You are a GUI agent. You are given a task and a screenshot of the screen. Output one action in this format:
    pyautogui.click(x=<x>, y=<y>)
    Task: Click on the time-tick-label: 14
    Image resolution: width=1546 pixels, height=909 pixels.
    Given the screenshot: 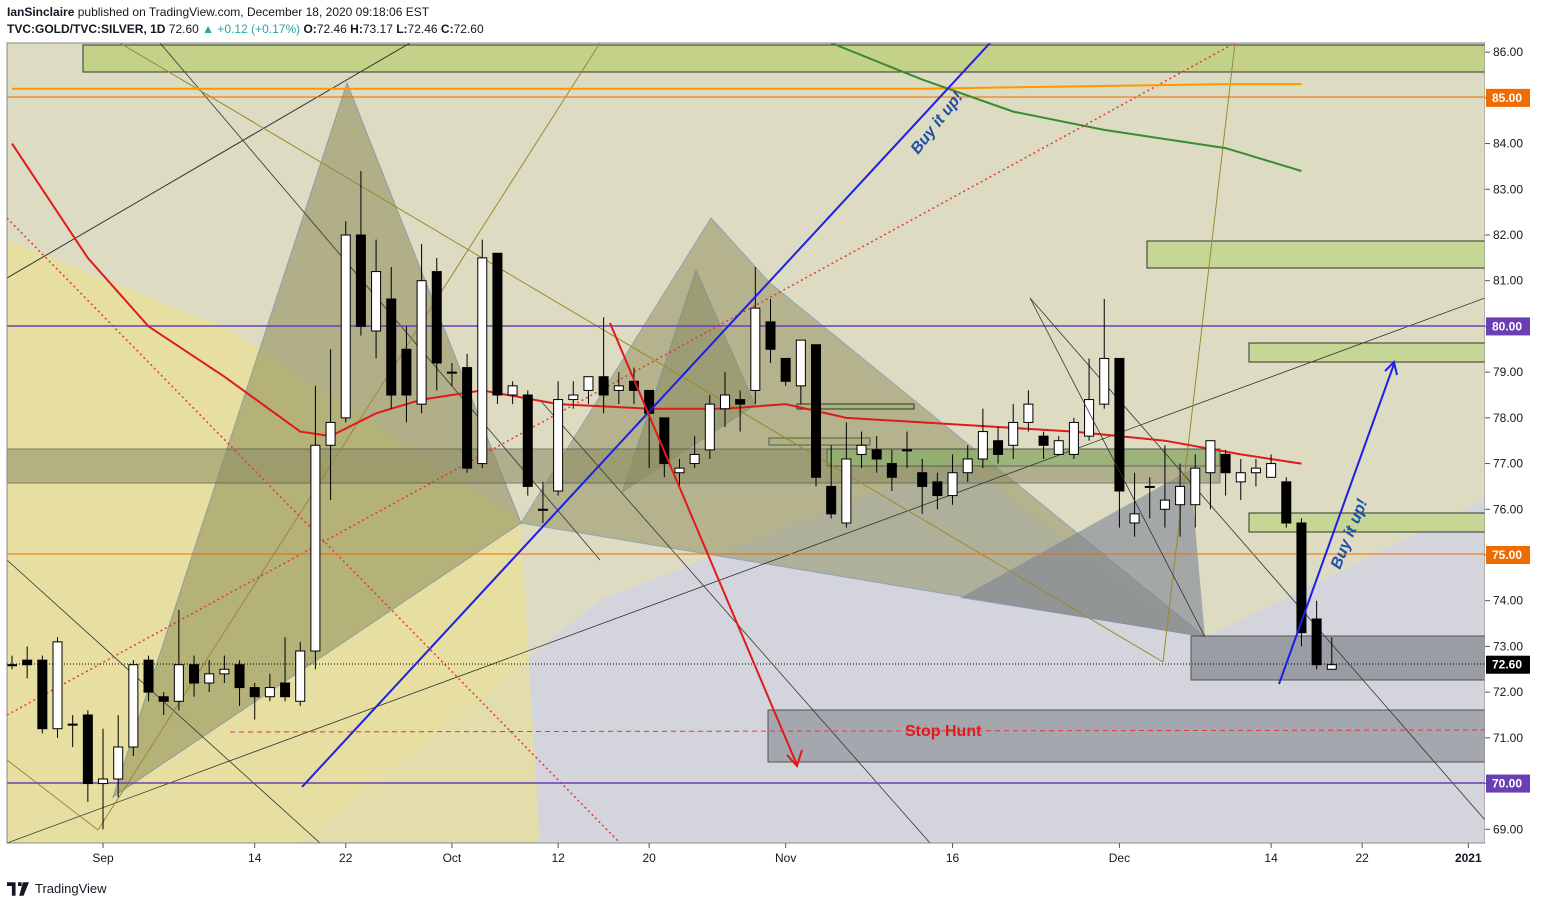 What is the action you would take?
    pyautogui.click(x=255, y=858)
    